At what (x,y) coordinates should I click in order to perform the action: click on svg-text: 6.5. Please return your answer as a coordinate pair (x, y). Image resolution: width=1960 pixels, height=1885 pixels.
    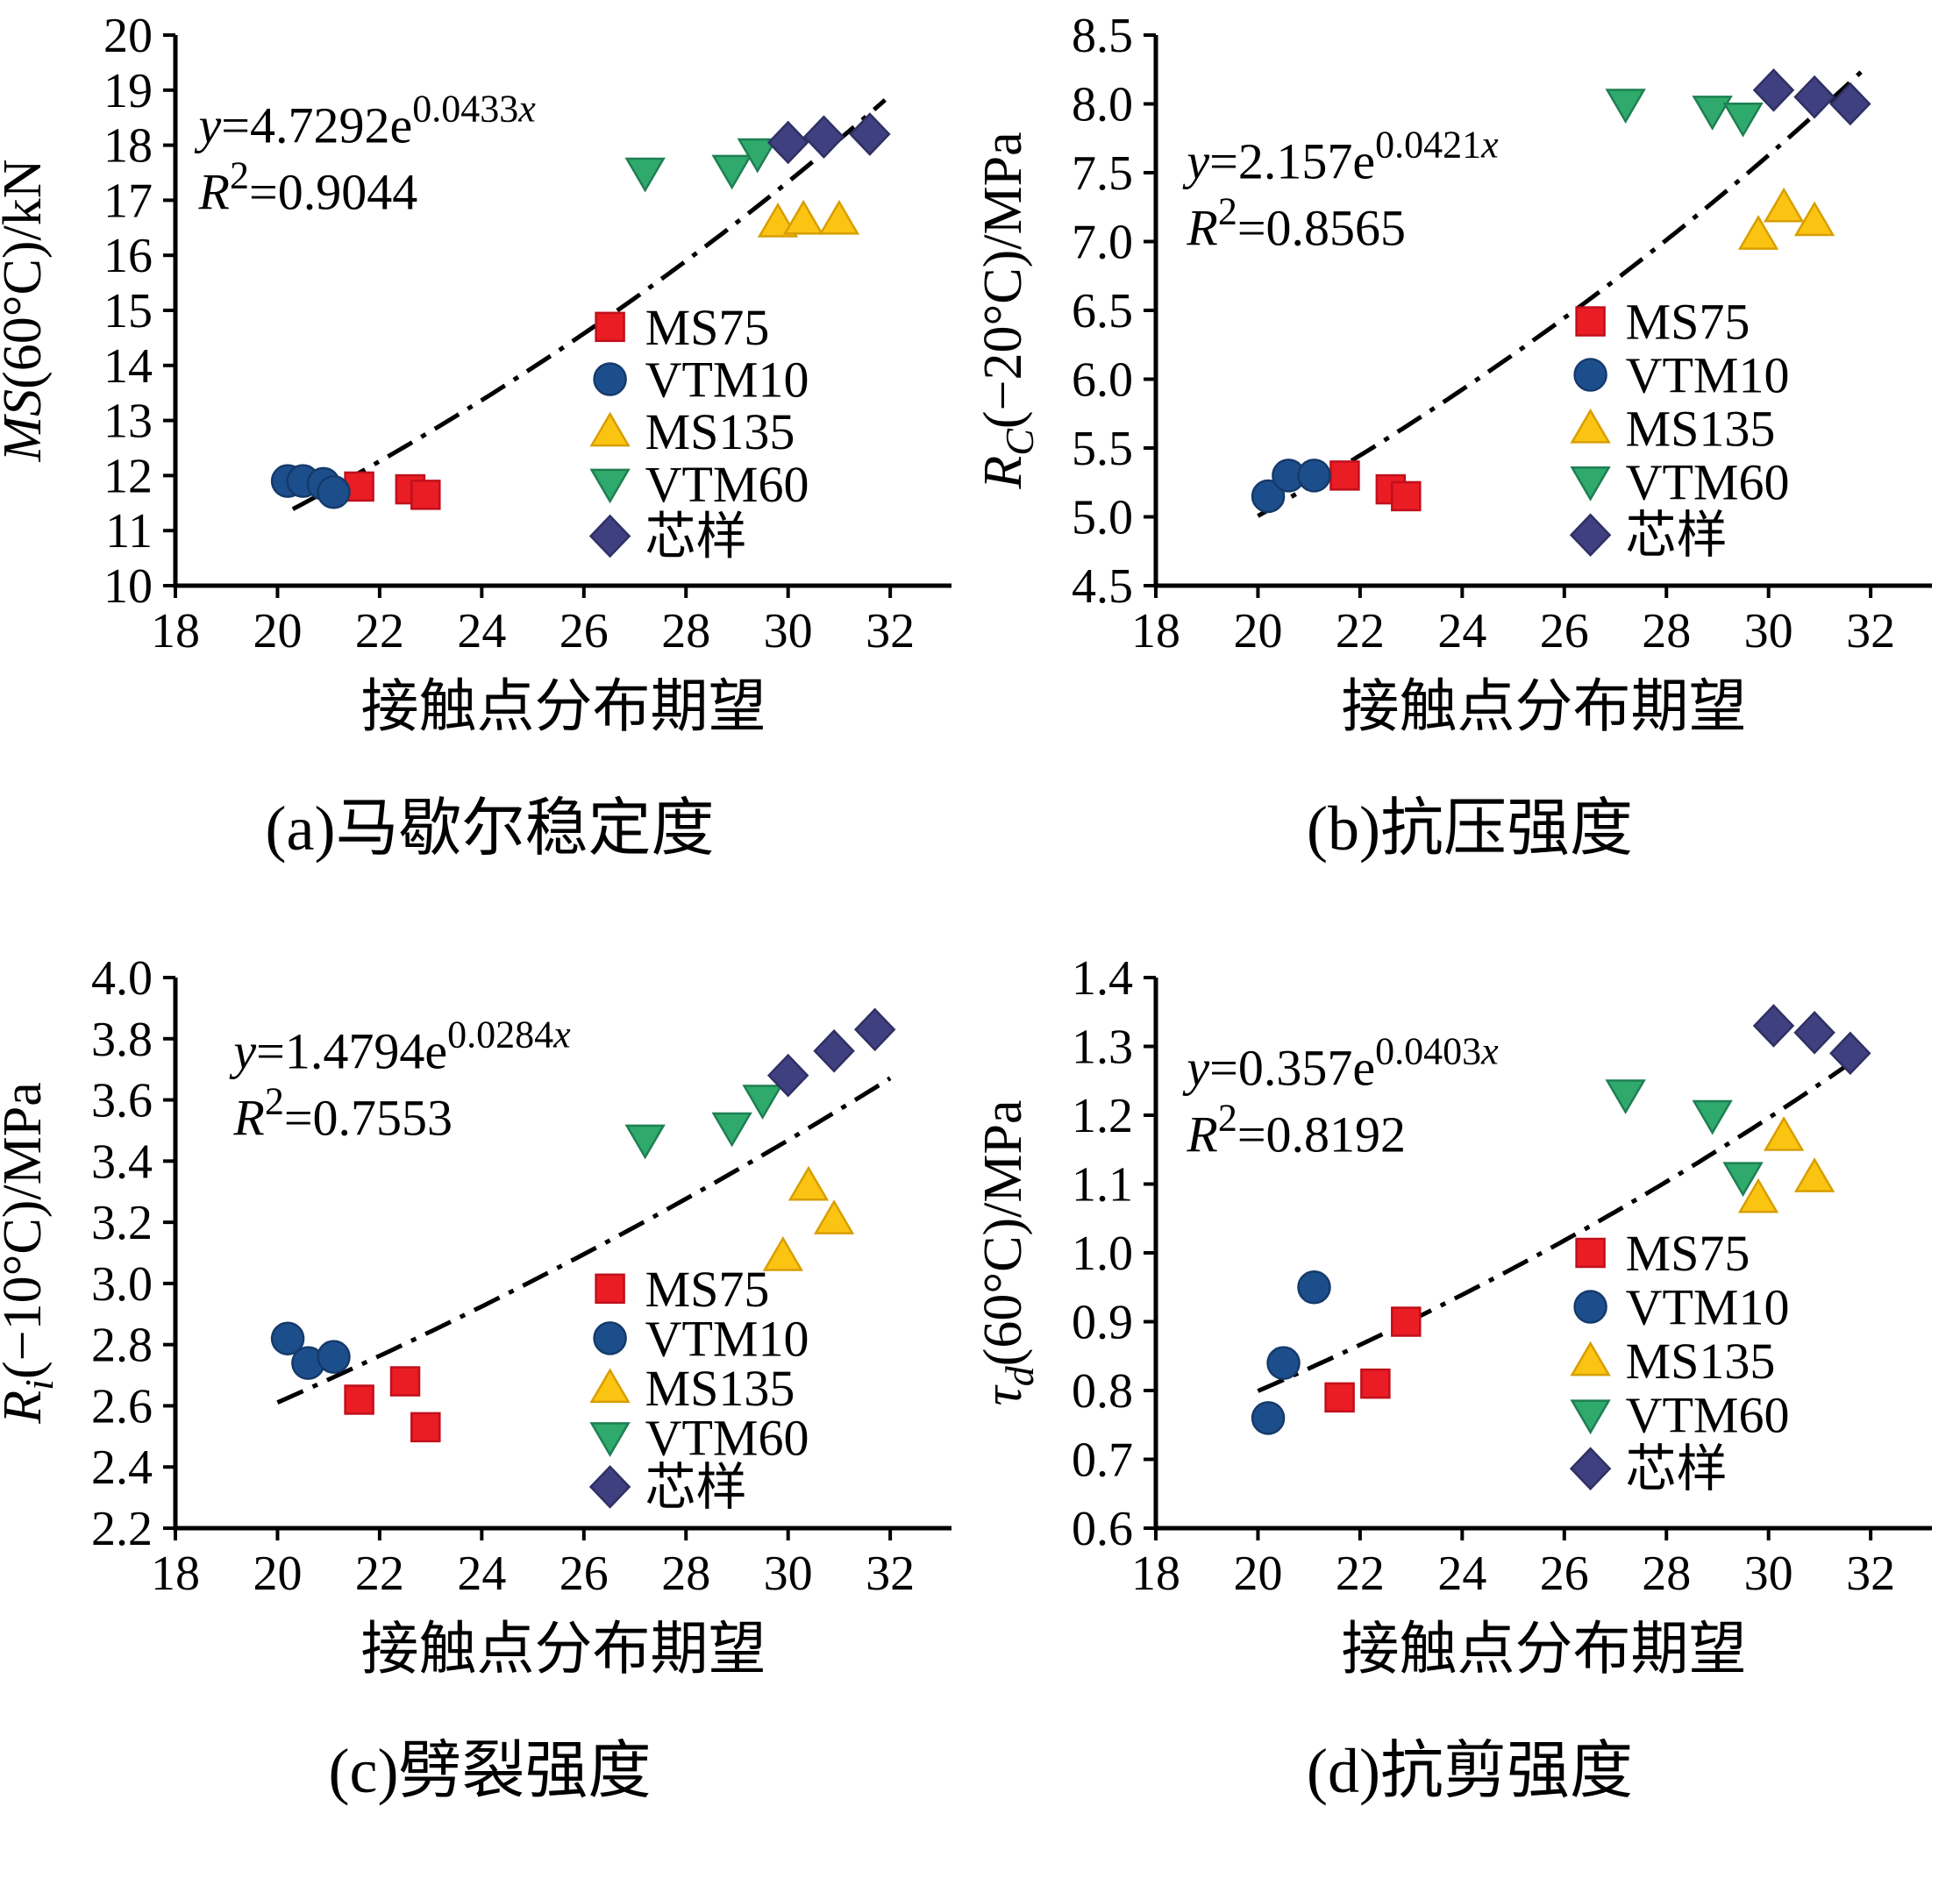
    Looking at the image, I should click on (1102, 311).